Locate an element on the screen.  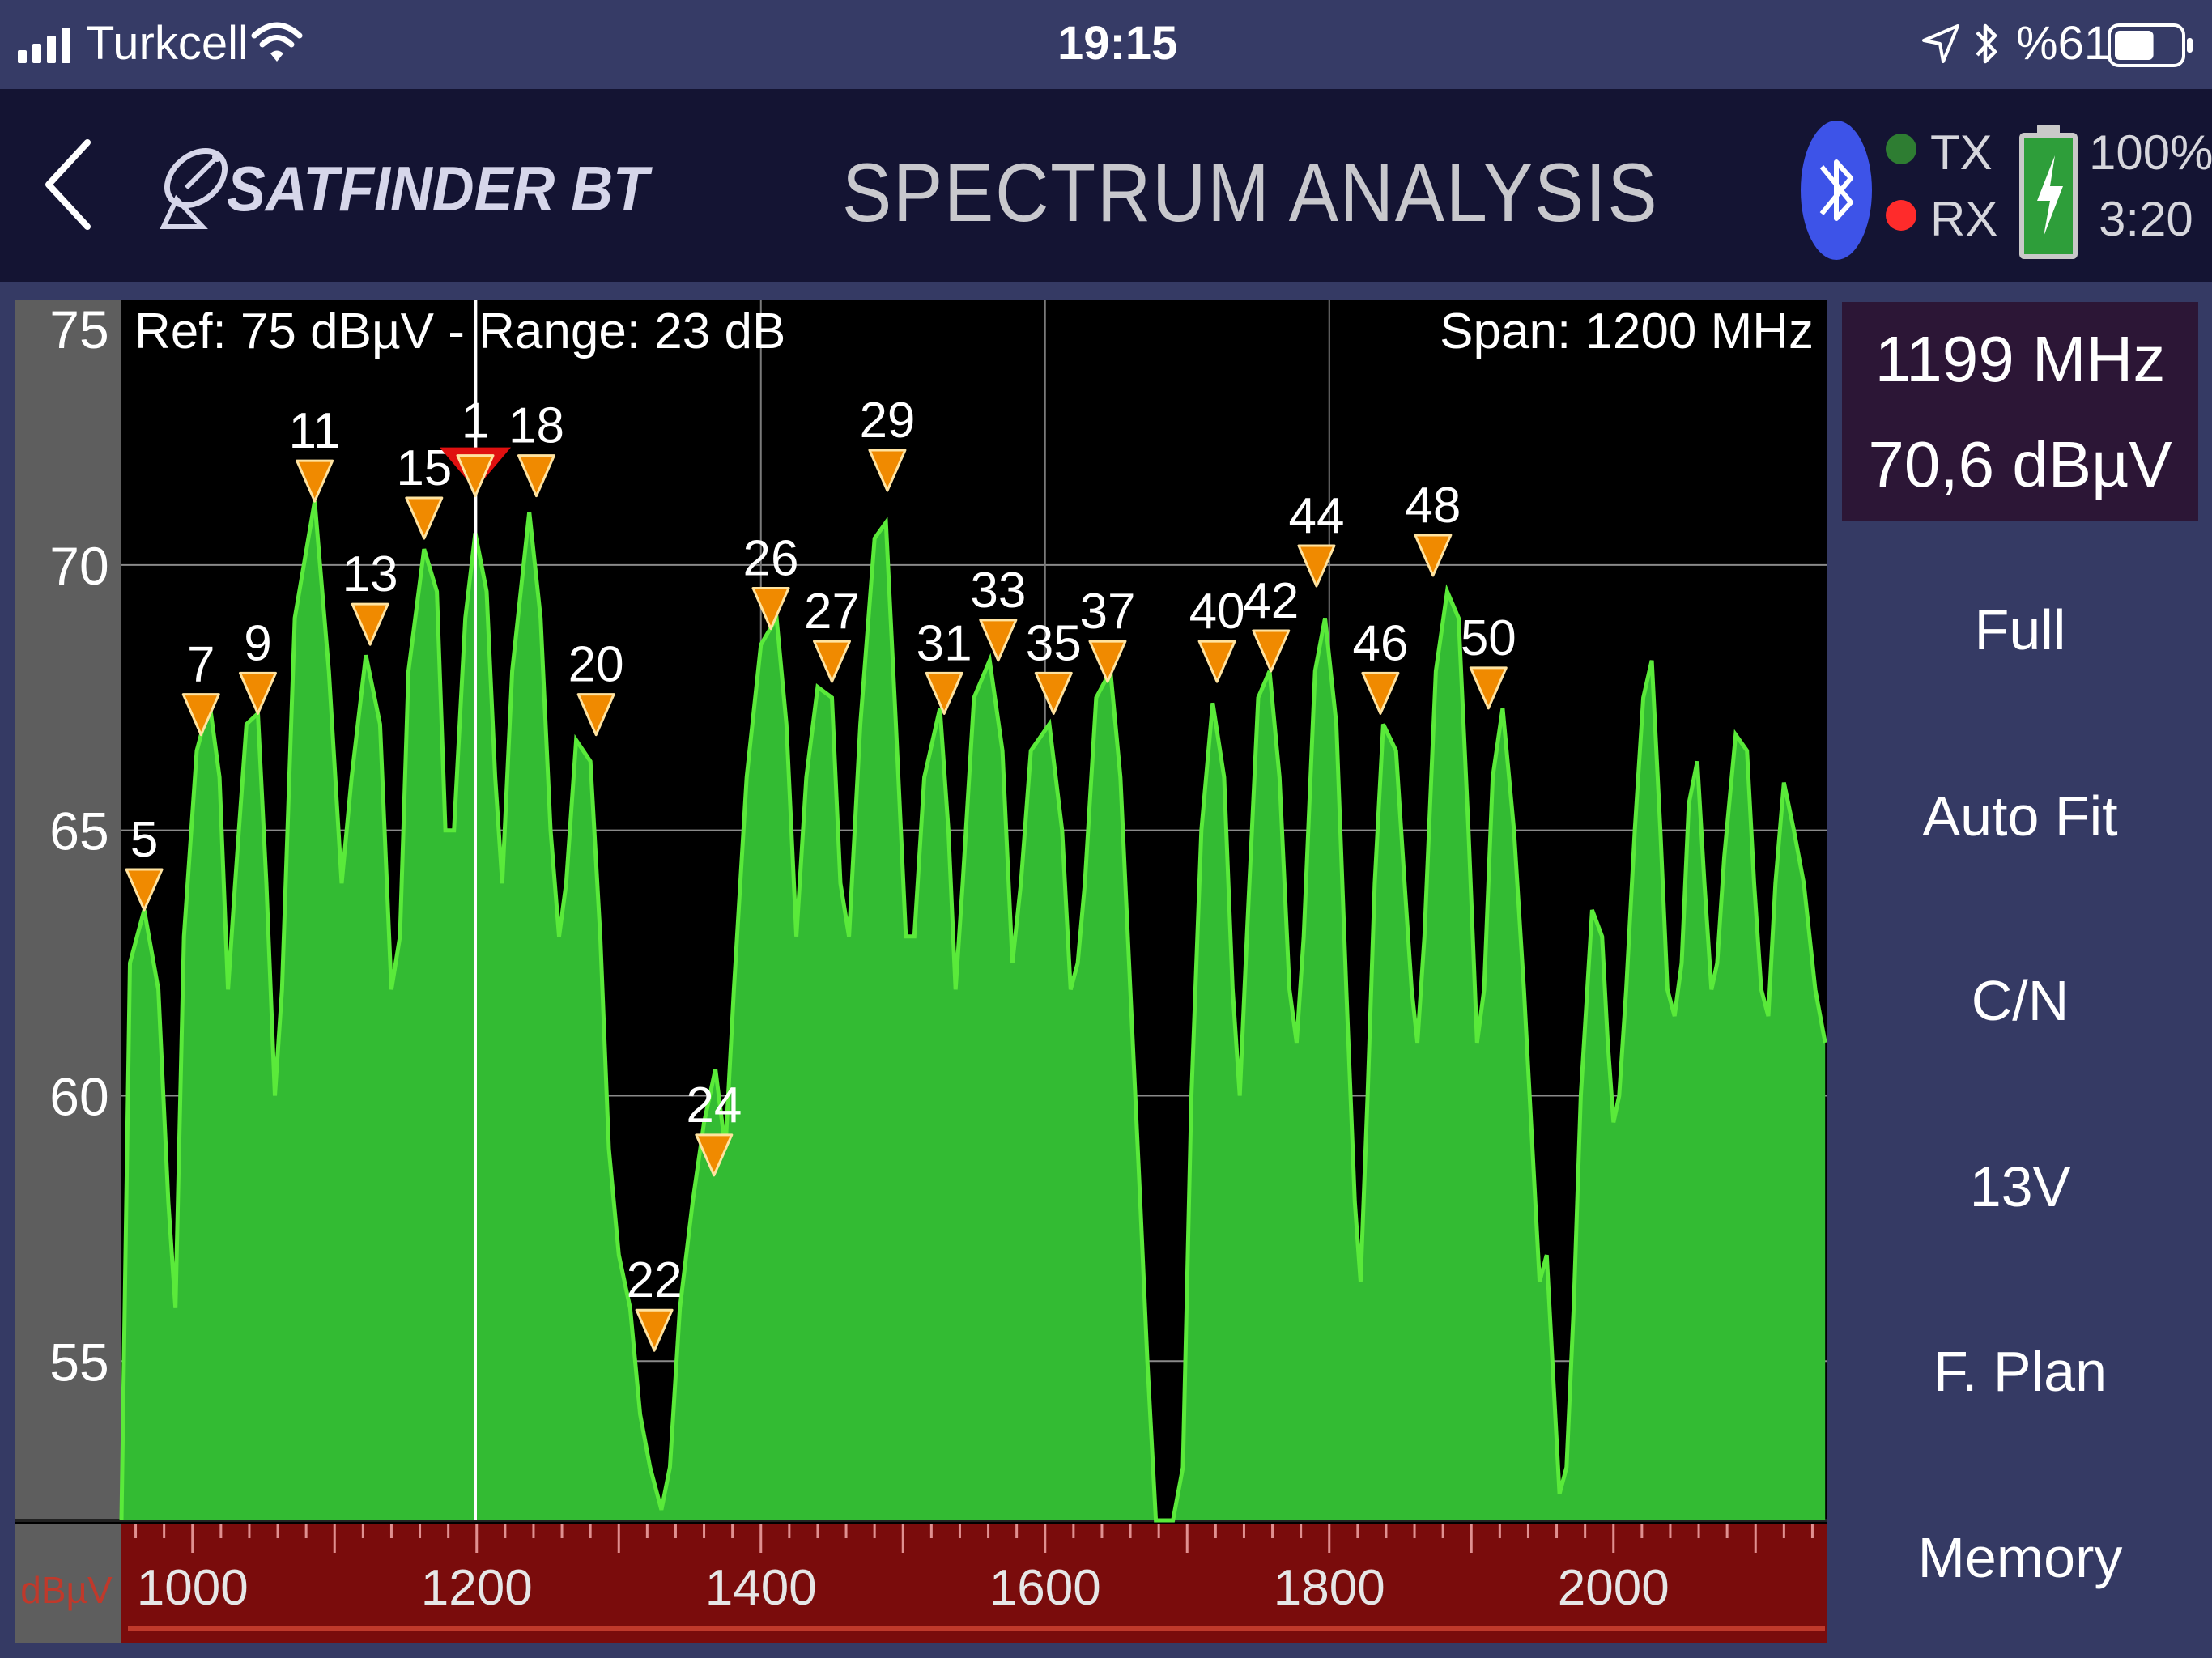
peak-marker-27: 27 is located at coordinates (832, 633).